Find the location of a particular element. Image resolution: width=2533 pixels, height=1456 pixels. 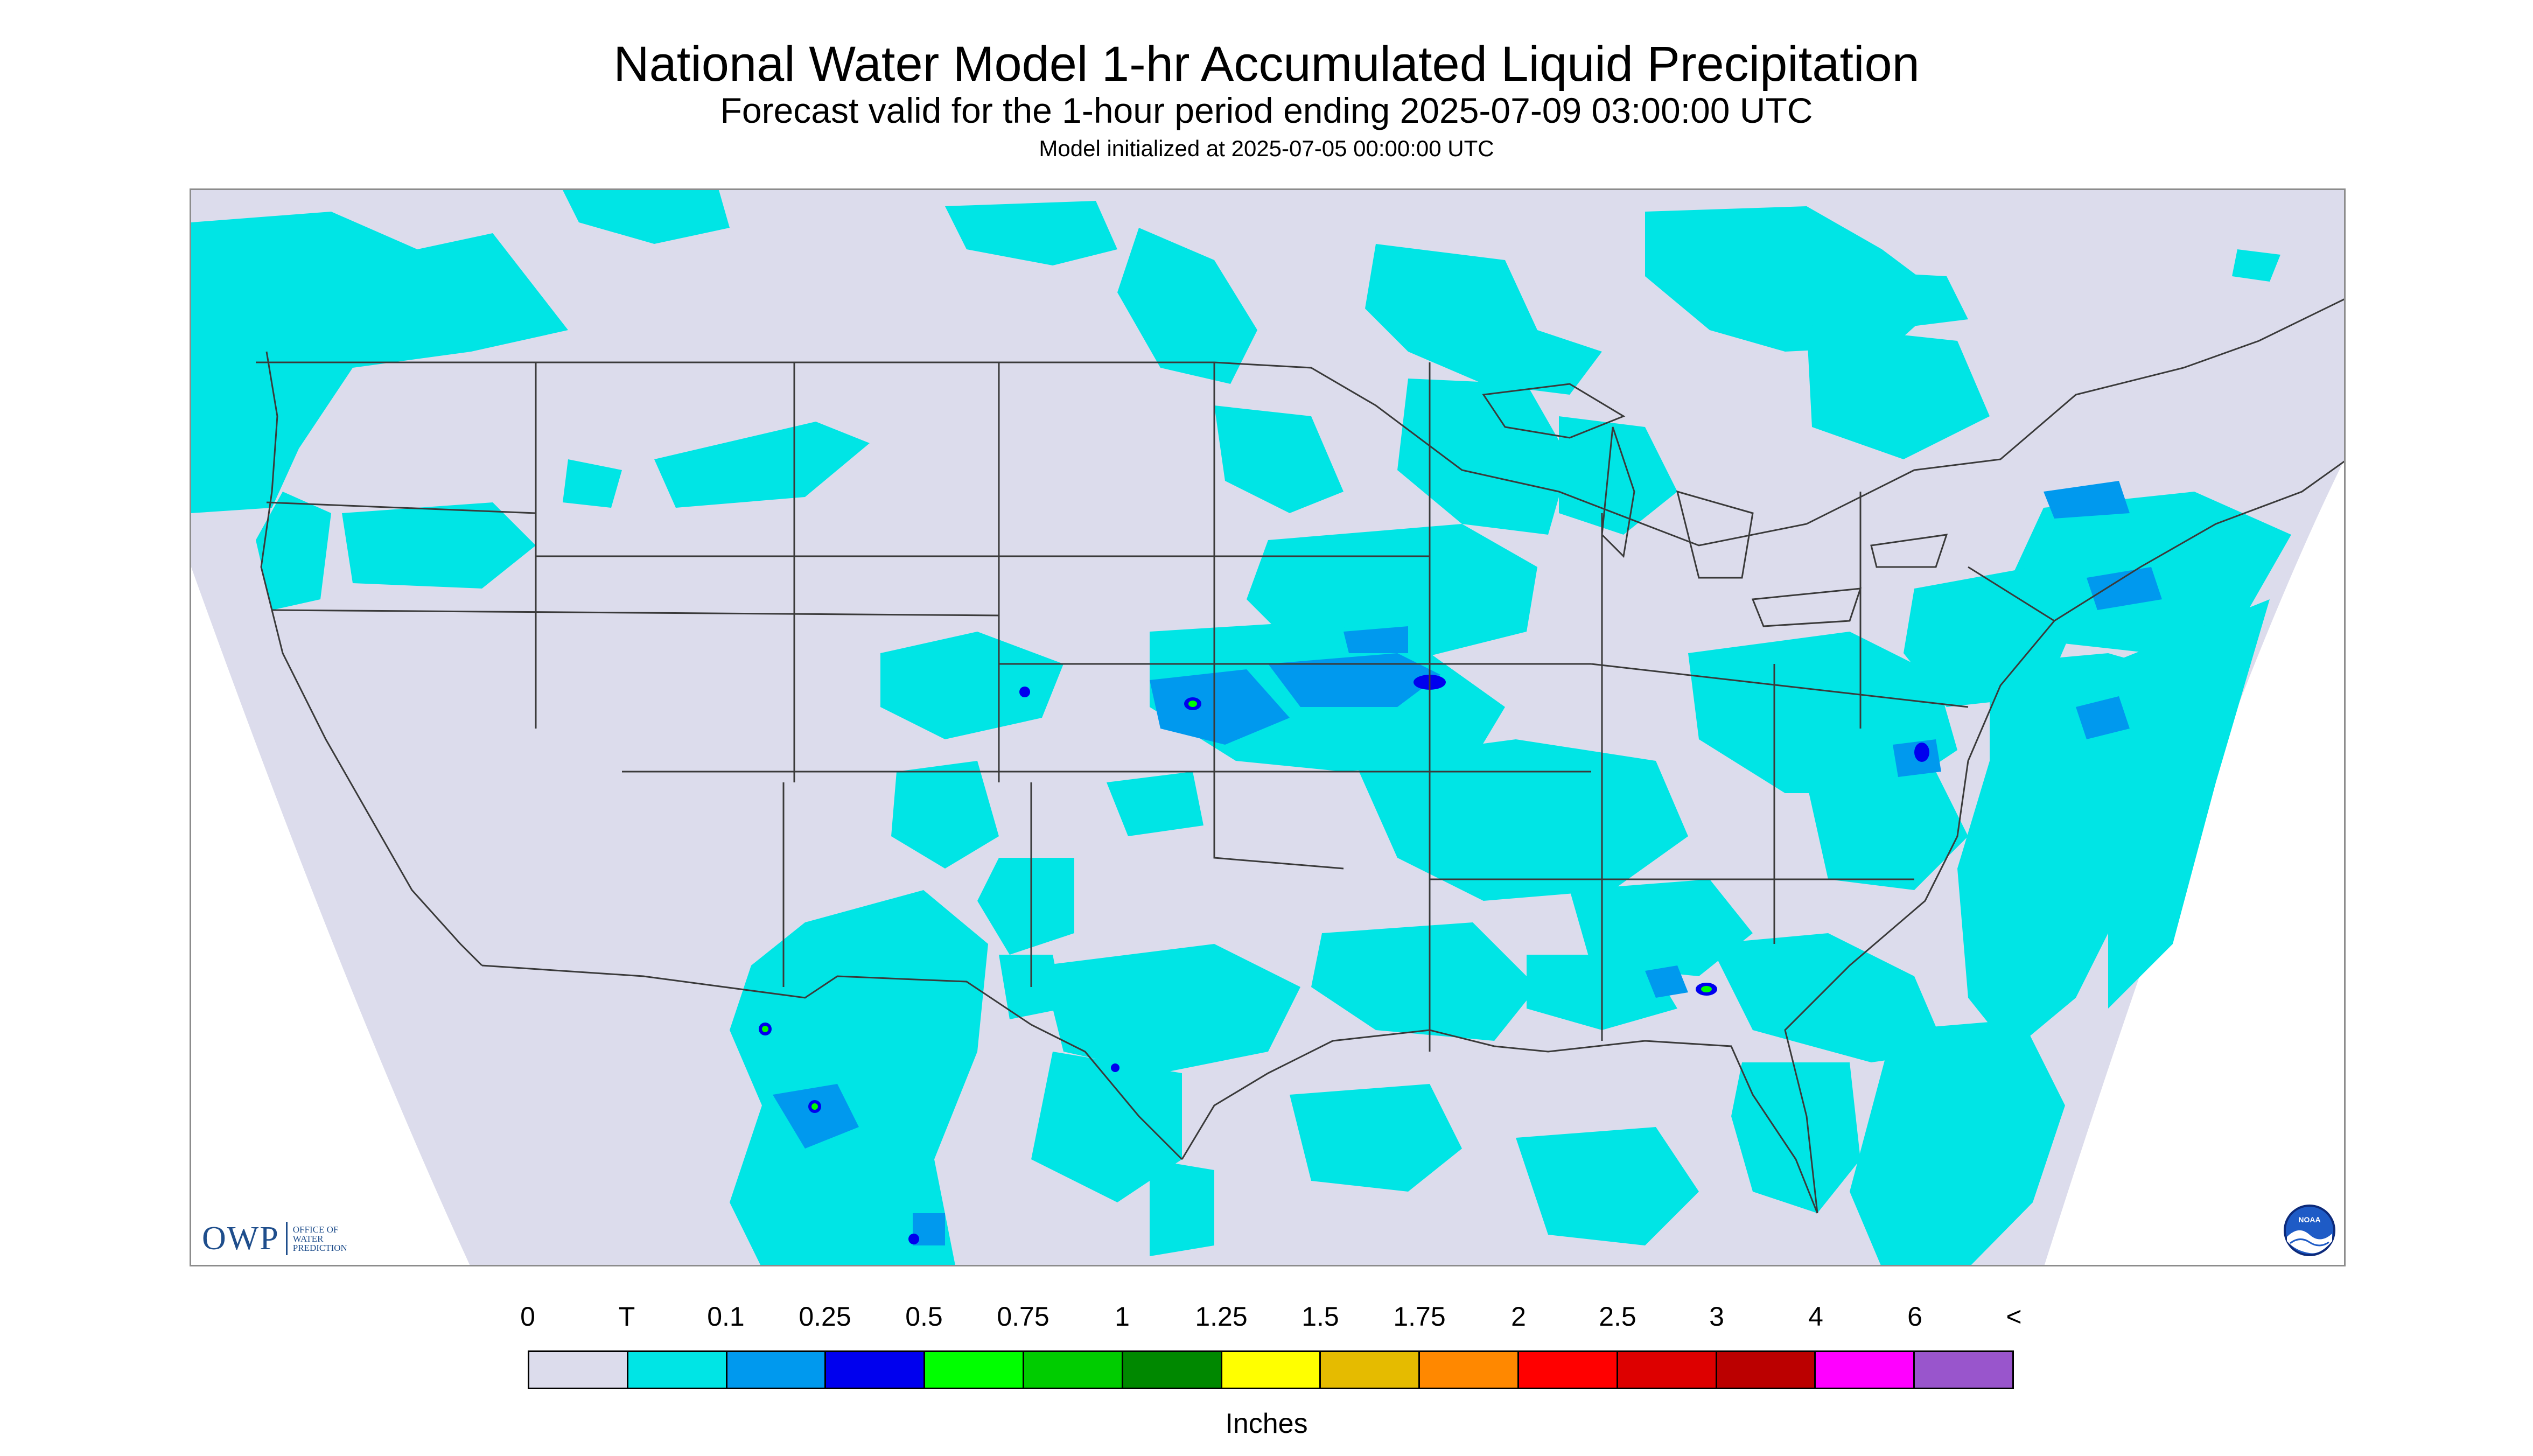

legend-color-bar is located at coordinates (1271, 1369).